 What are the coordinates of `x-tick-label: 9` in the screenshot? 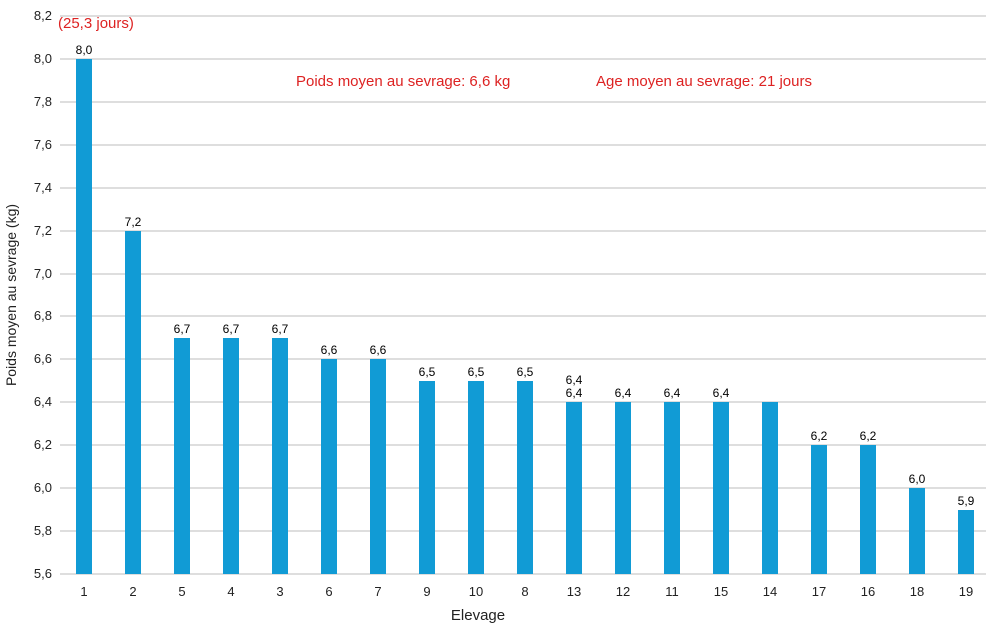 It's located at (427, 591).